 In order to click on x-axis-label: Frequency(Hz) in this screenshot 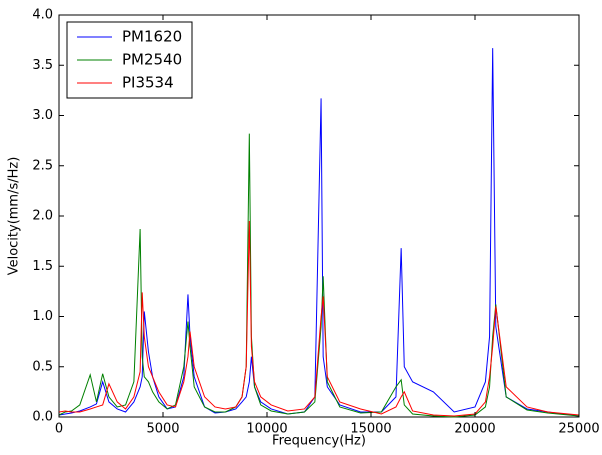, I will do `click(319, 441)`.